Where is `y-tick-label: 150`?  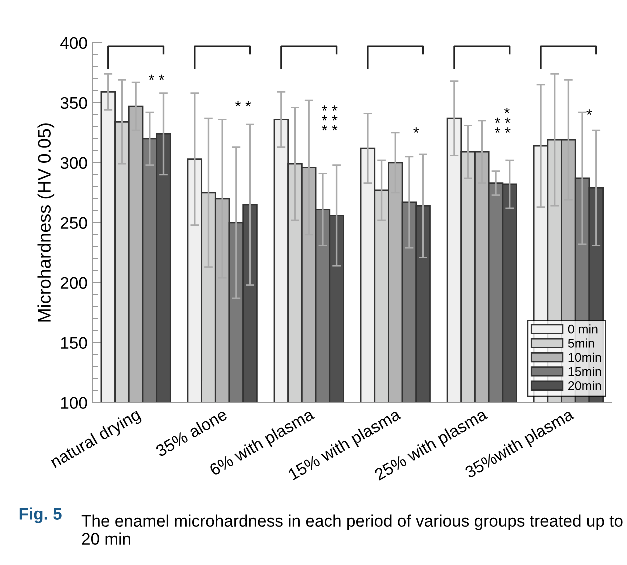
y-tick-label: 150 is located at coordinates (74, 343).